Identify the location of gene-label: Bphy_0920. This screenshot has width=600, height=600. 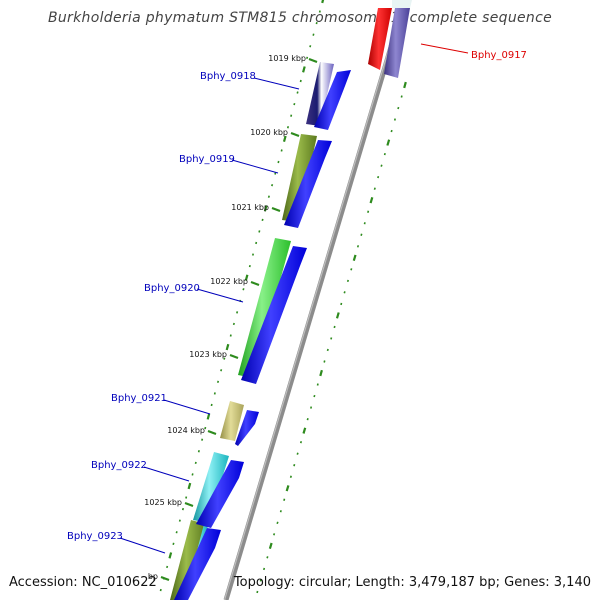
(172, 288).